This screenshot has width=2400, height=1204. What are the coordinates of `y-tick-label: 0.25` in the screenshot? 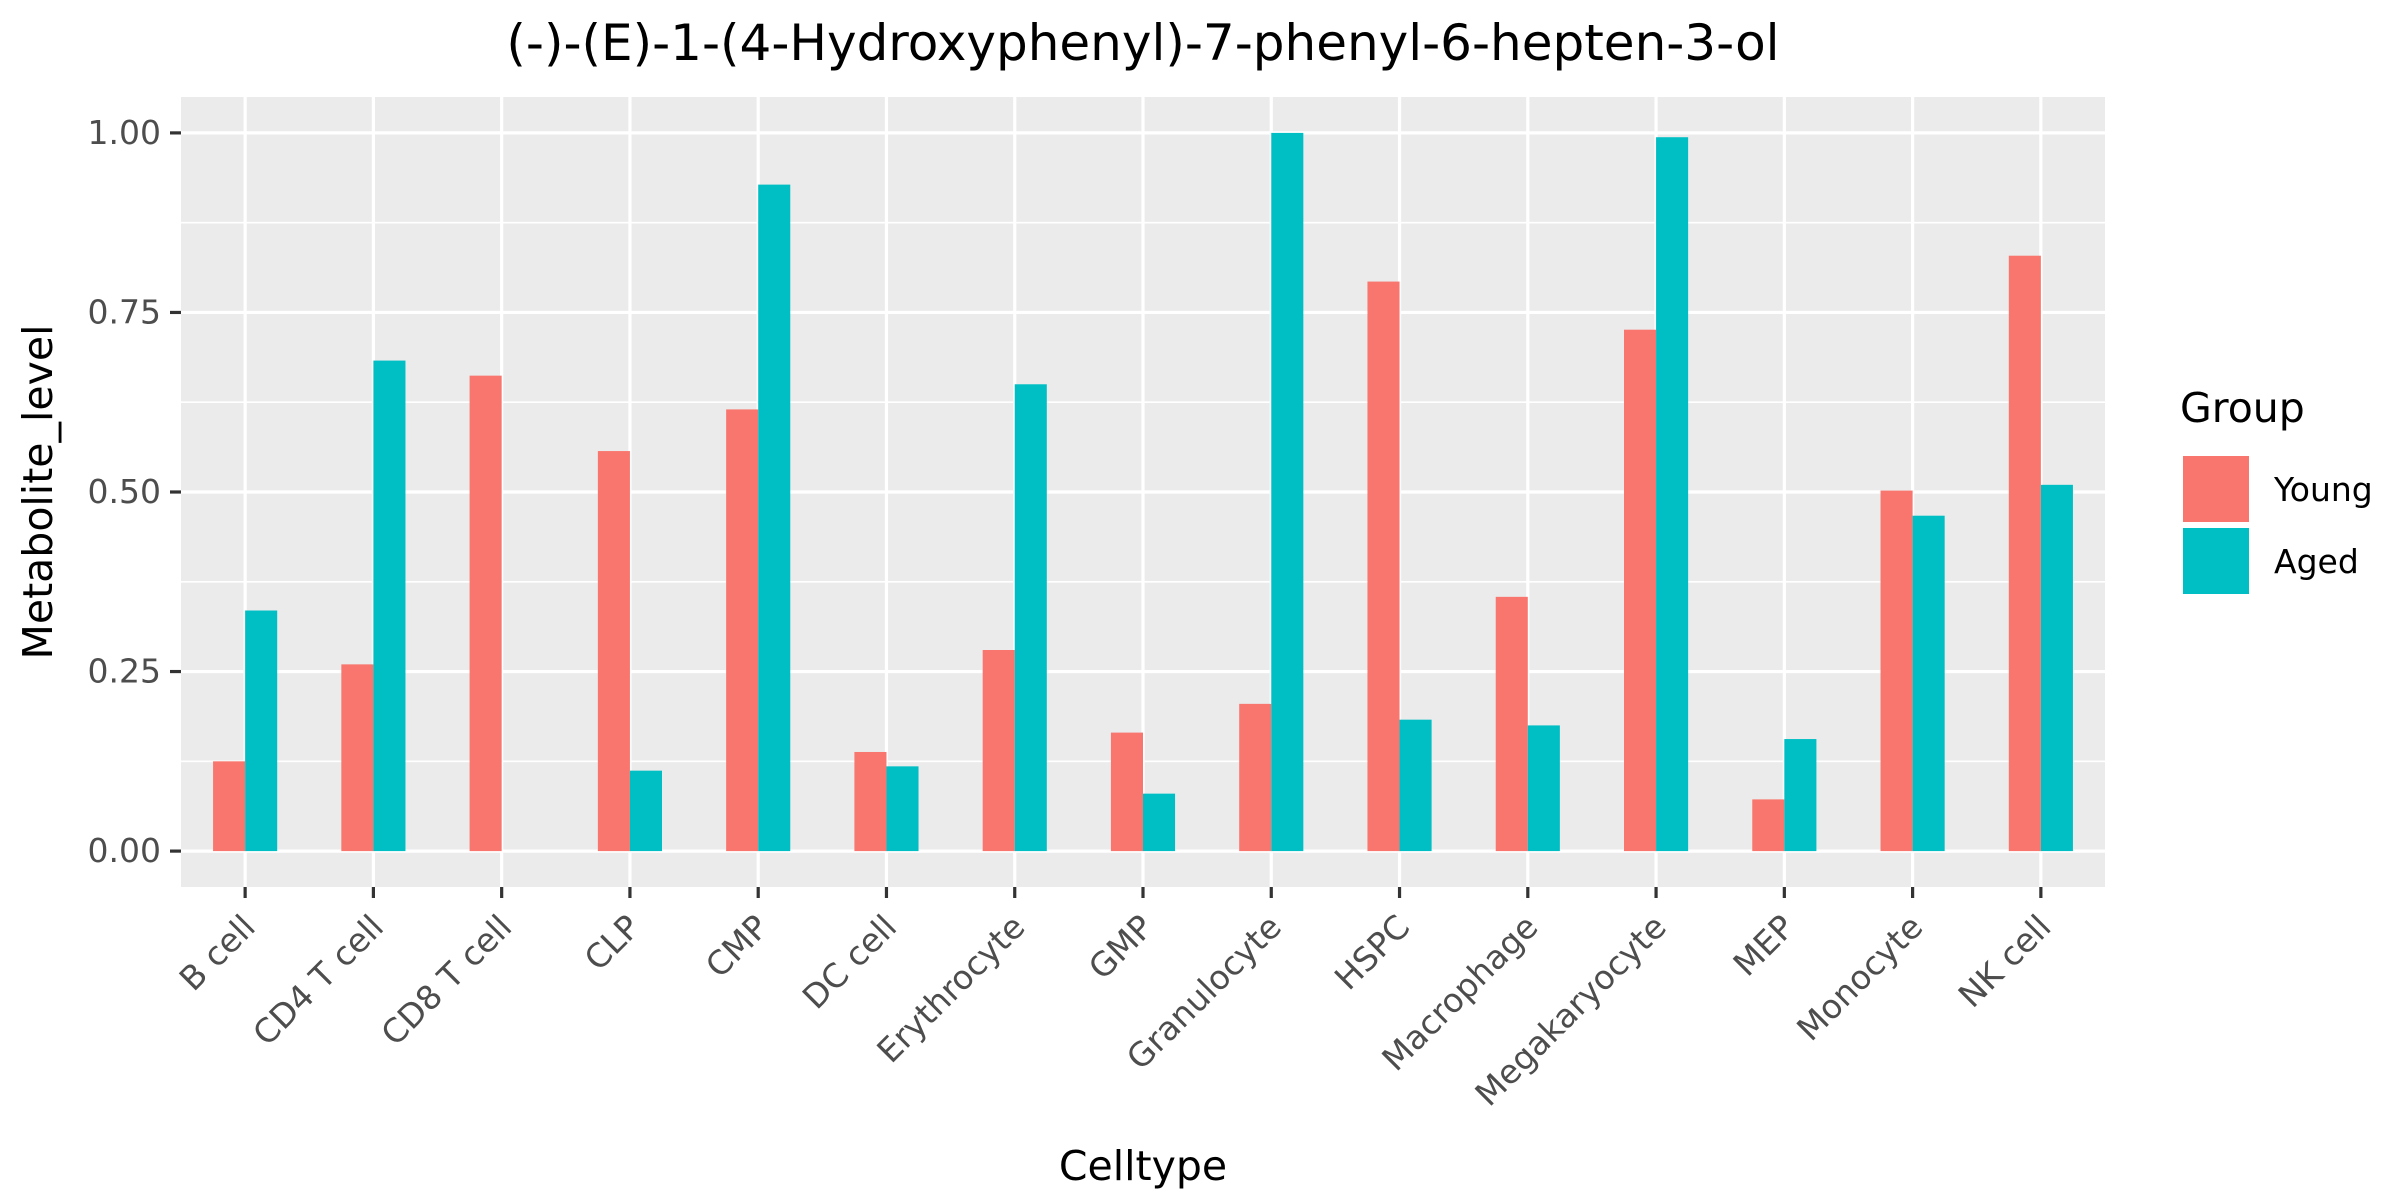 It's located at (124, 671).